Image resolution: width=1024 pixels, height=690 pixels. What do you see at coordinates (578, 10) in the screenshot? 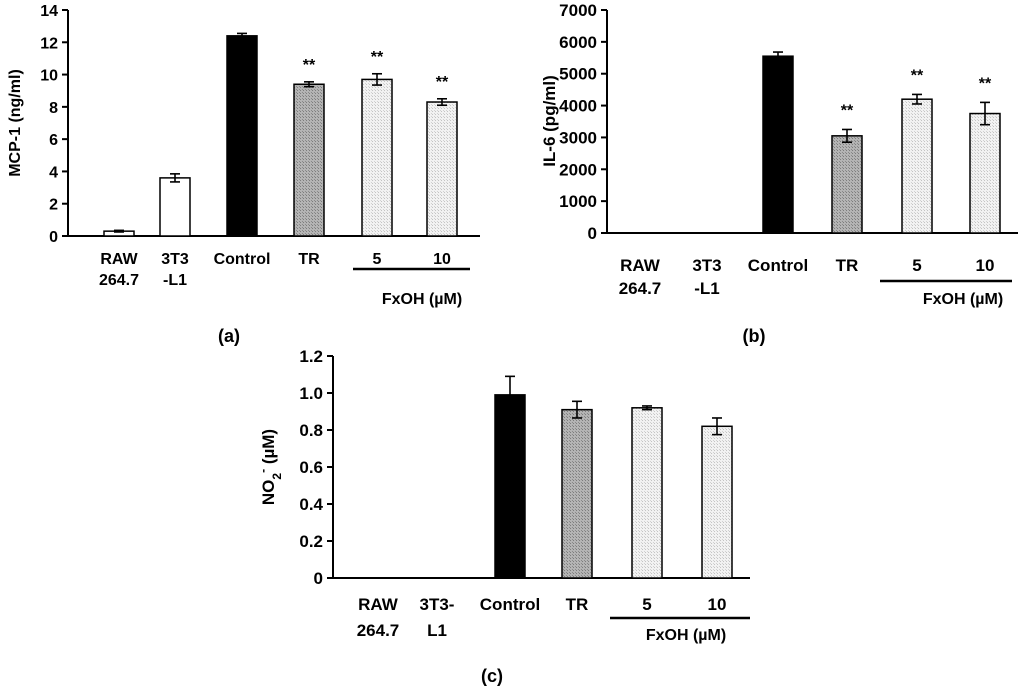
I see `y-tick-label: 7000` at bounding box center [578, 10].